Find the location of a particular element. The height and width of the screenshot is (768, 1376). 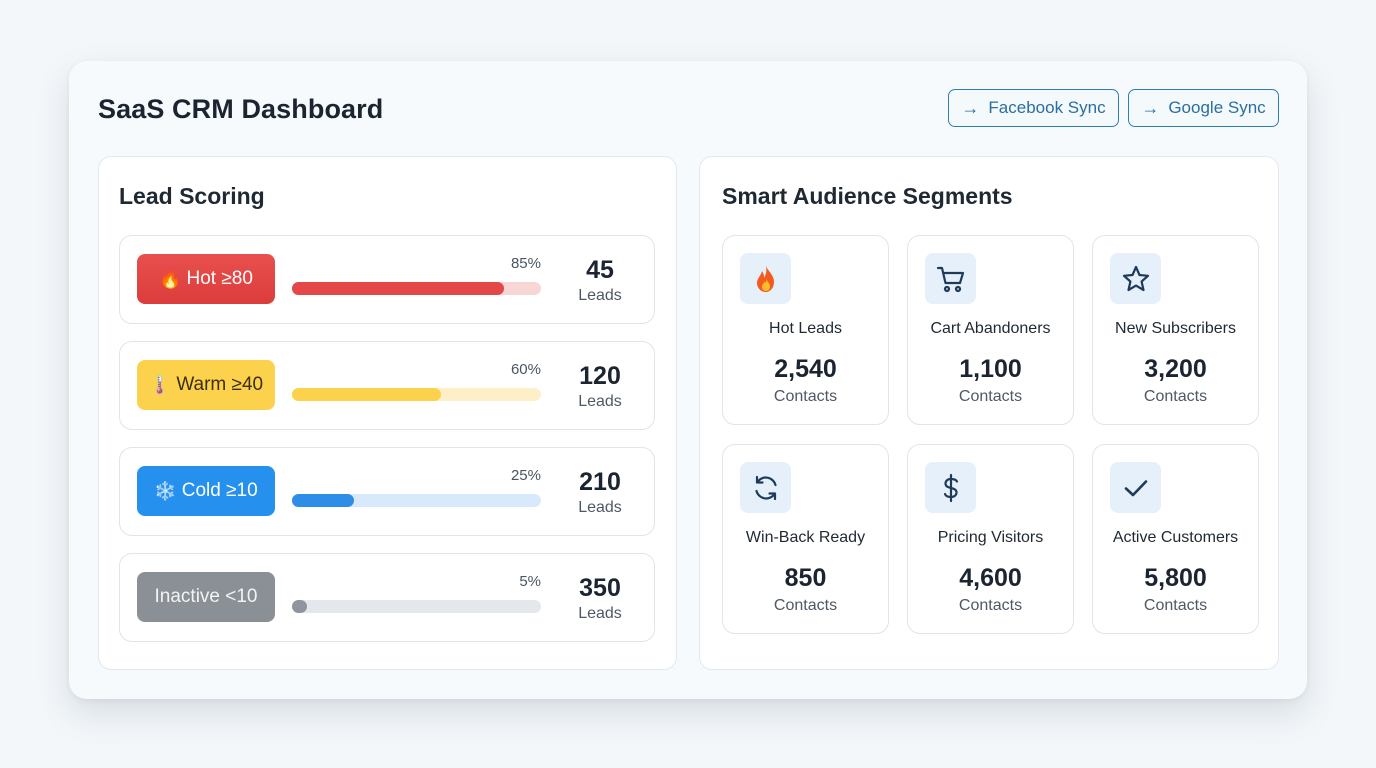

segment-card-hot-leads: Hot Leads 2,540 Contacts is located at coordinates (805, 330).